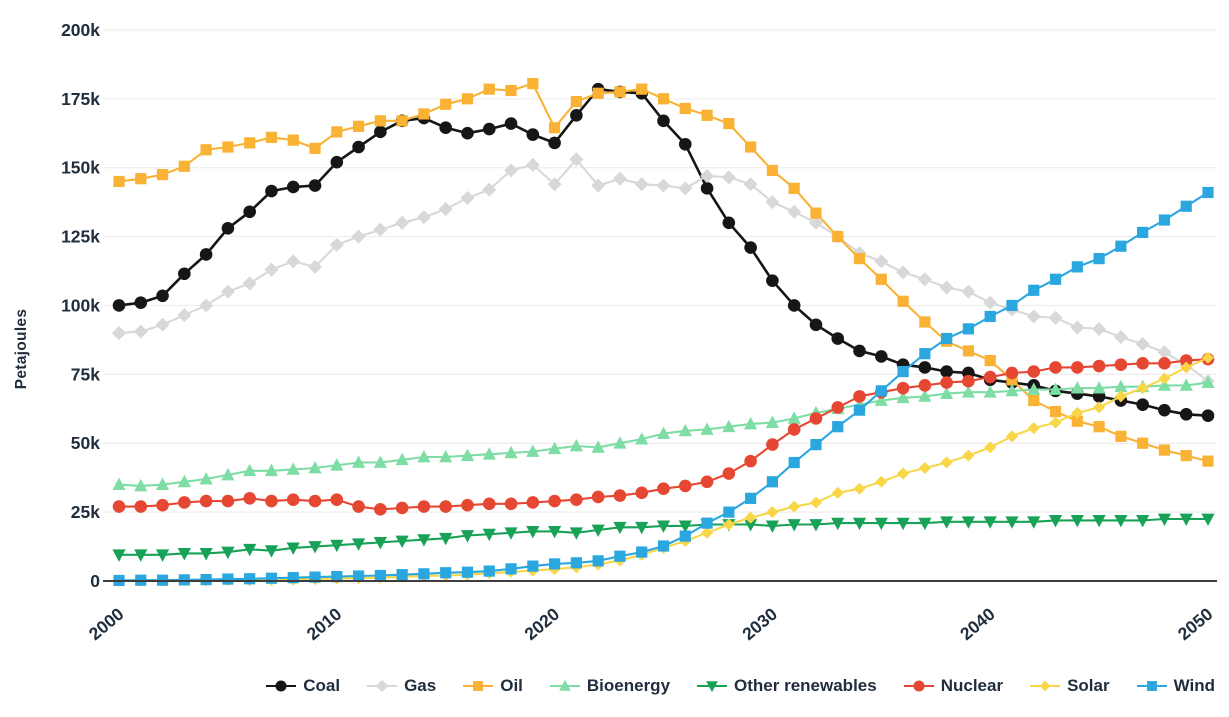  Describe the element at coordinates (80, 99) in the screenshot. I see `ytick-175k: 175k` at that location.